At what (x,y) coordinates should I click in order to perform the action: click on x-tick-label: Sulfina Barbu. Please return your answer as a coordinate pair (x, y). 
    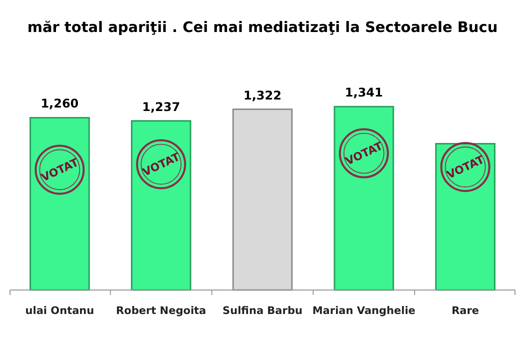
    Looking at the image, I should click on (262, 311).